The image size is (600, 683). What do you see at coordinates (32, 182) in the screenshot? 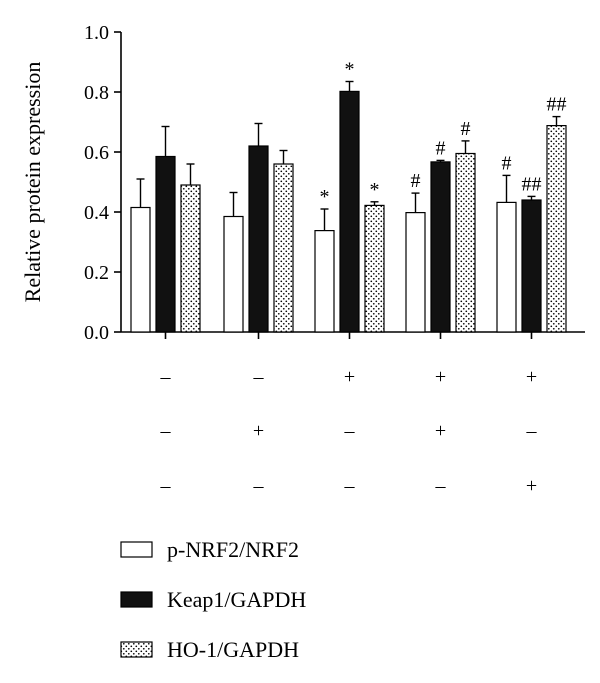
I see `y-axis-label: Relative protein expression` at bounding box center [32, 182].